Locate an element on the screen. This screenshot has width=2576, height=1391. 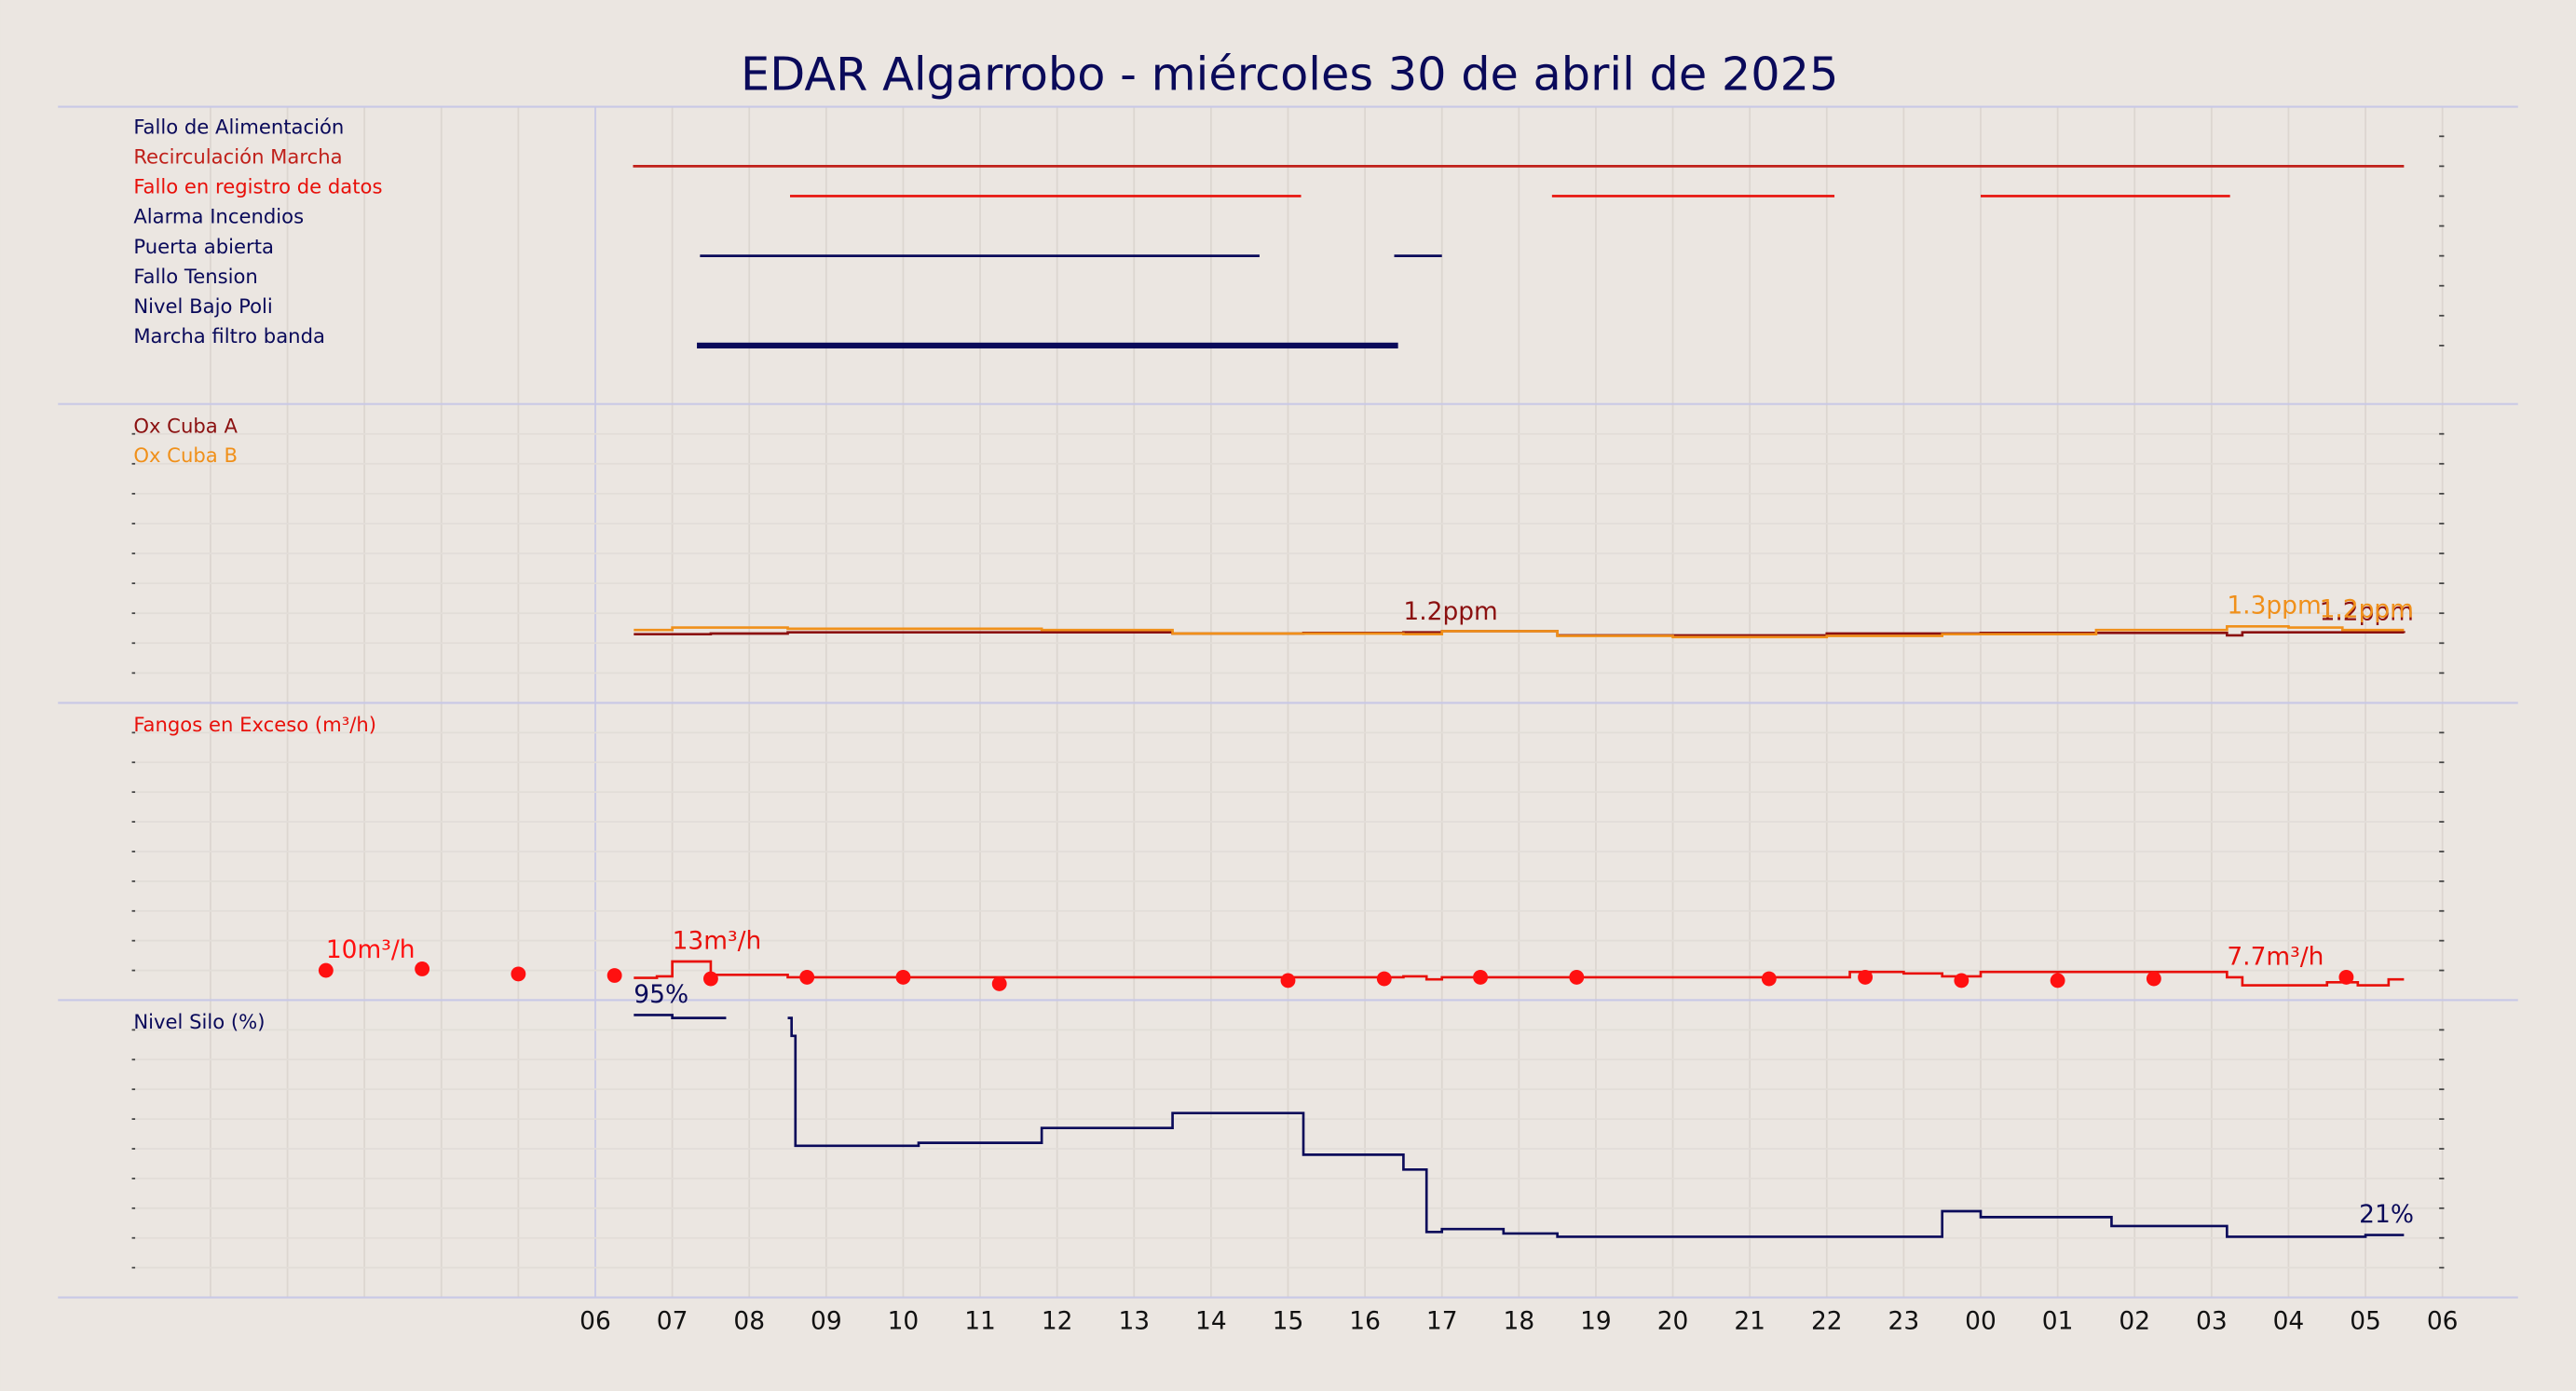
data-label: 7.7m³/h is located at coordinates (2275, 956).